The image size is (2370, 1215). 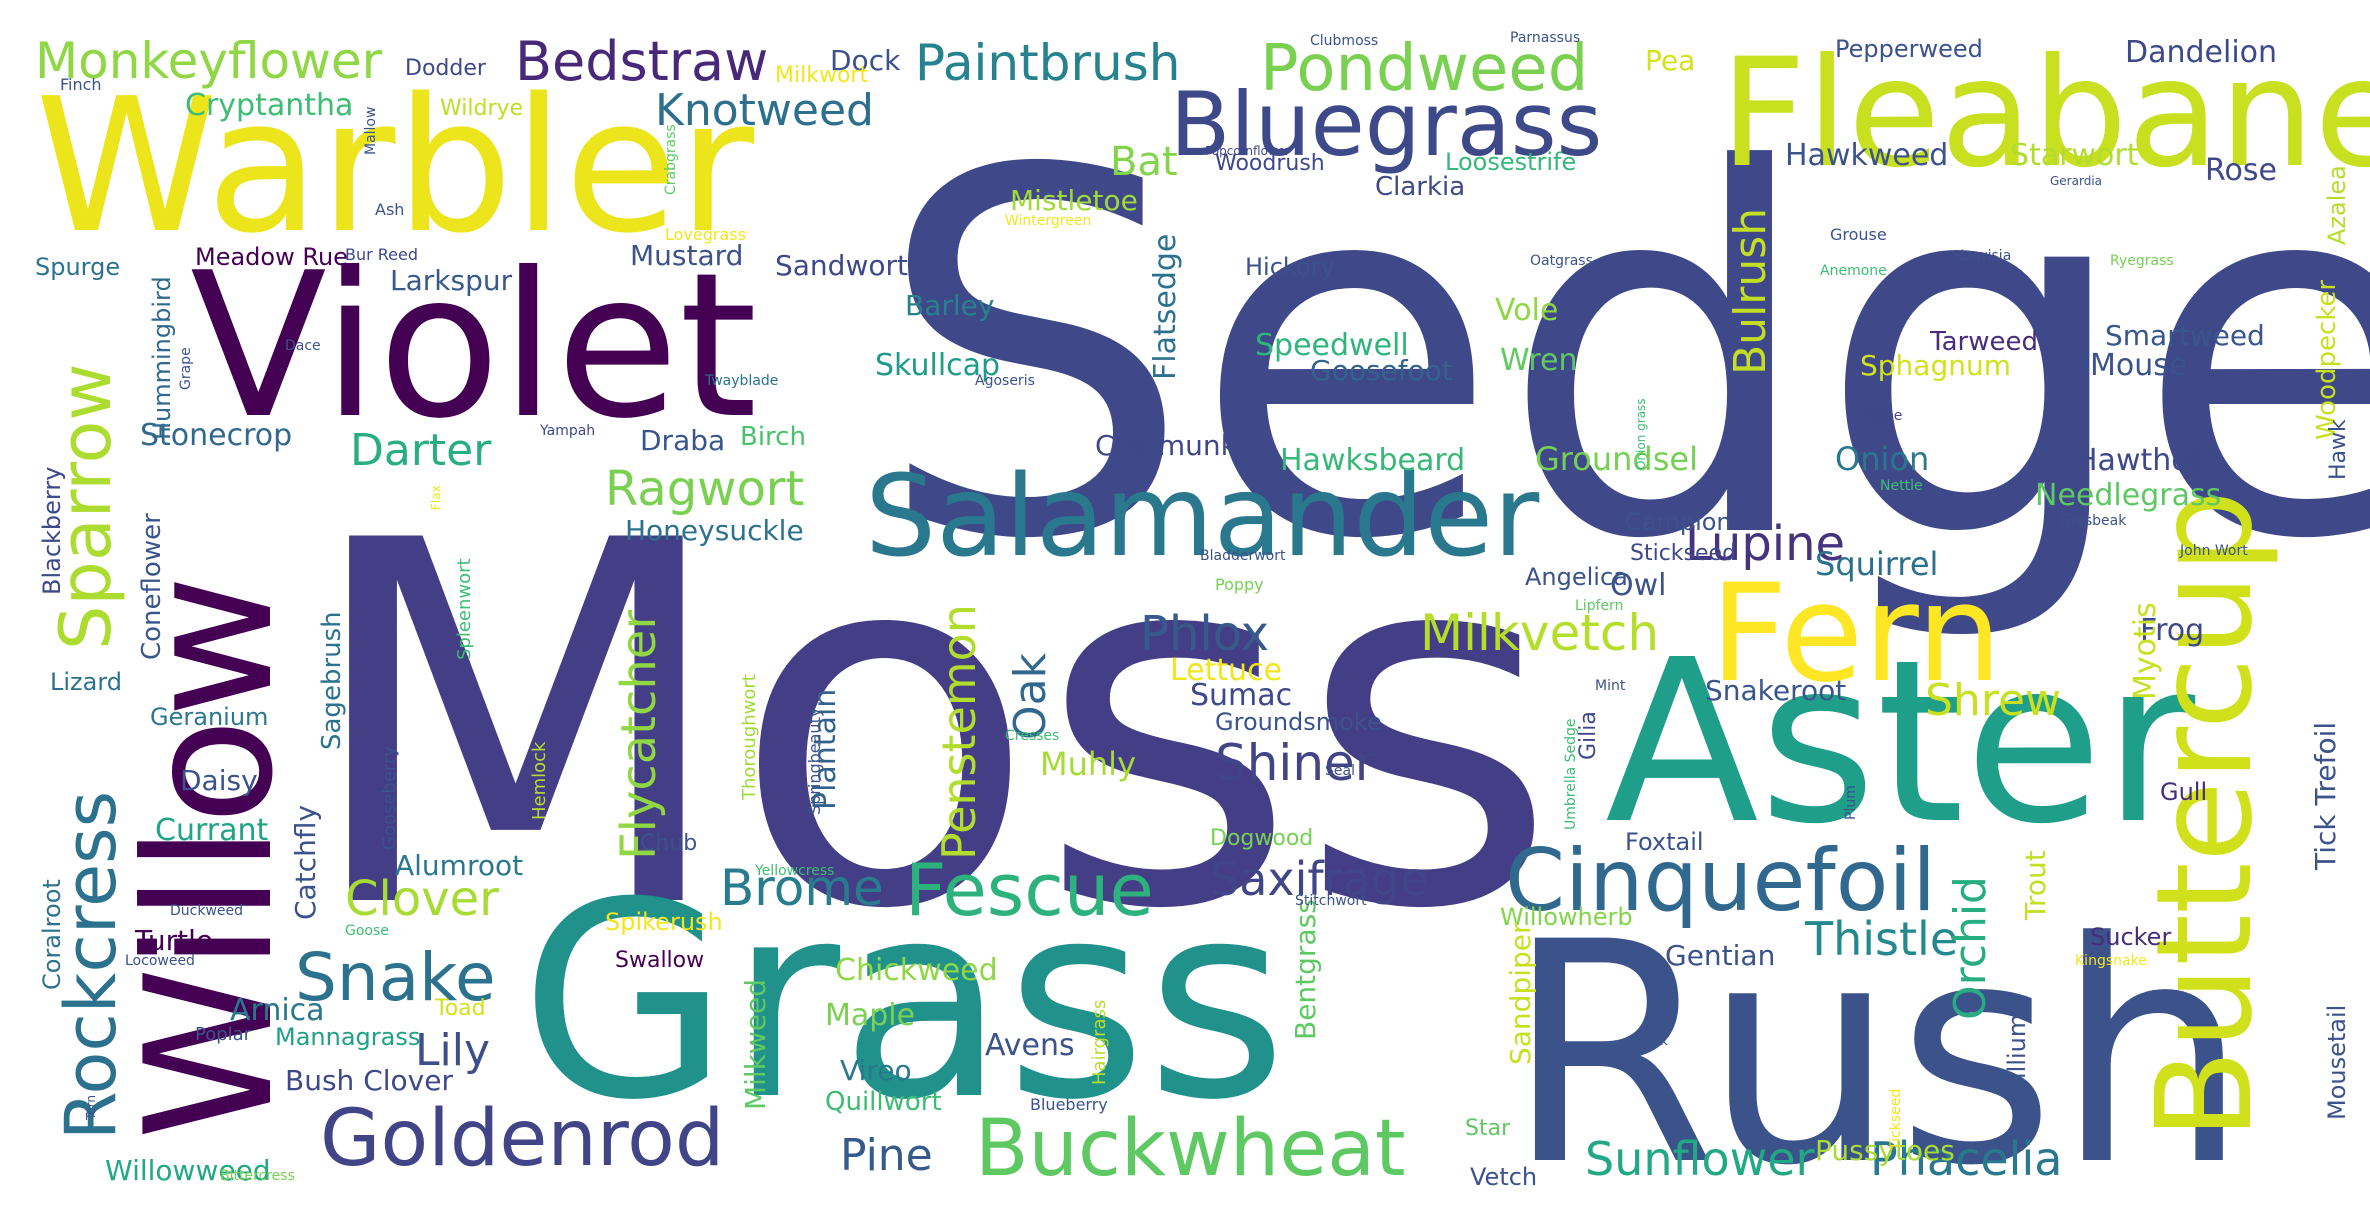 I want to click on word-starwort: Starwort, so click(x=2074, y=155).